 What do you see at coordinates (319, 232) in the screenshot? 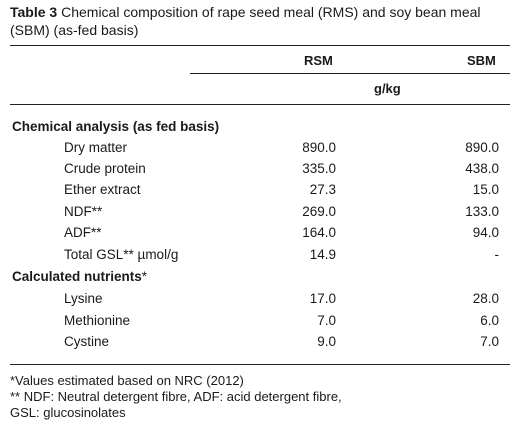
I see `rsm-value: 164.0` at bounding box center [319, 232].